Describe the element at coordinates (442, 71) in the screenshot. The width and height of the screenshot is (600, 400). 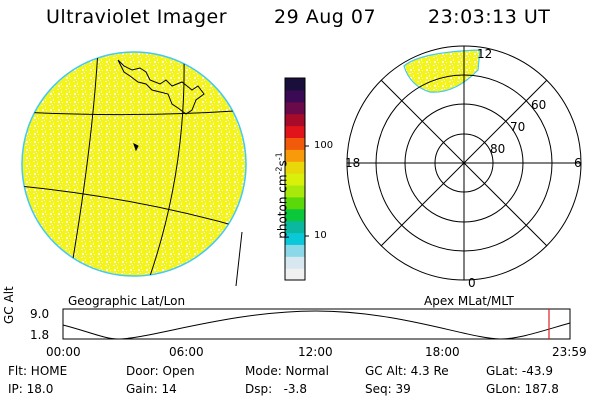
I see `polar-aurora-patch` at that location.